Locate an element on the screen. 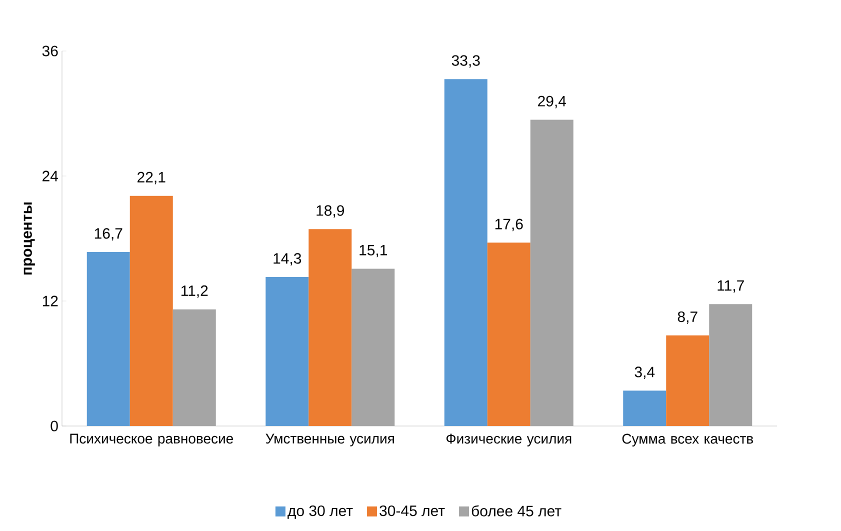  y-tick-label: 12 is located at coordinates (50, 301).